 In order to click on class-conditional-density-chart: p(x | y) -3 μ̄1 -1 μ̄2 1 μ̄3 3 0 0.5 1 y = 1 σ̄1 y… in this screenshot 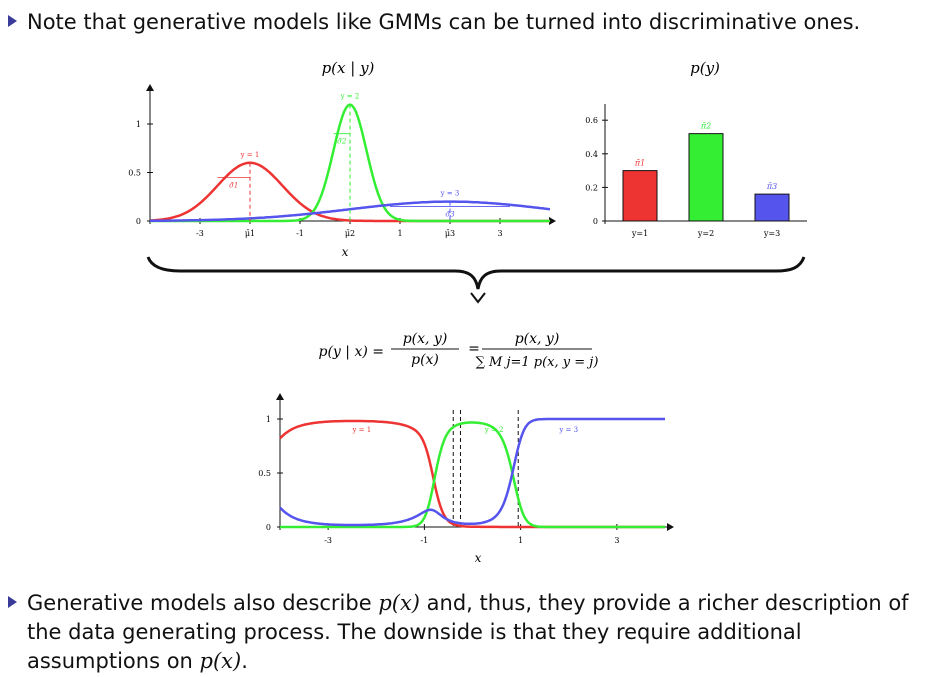, I will do `click(342, 159)`.